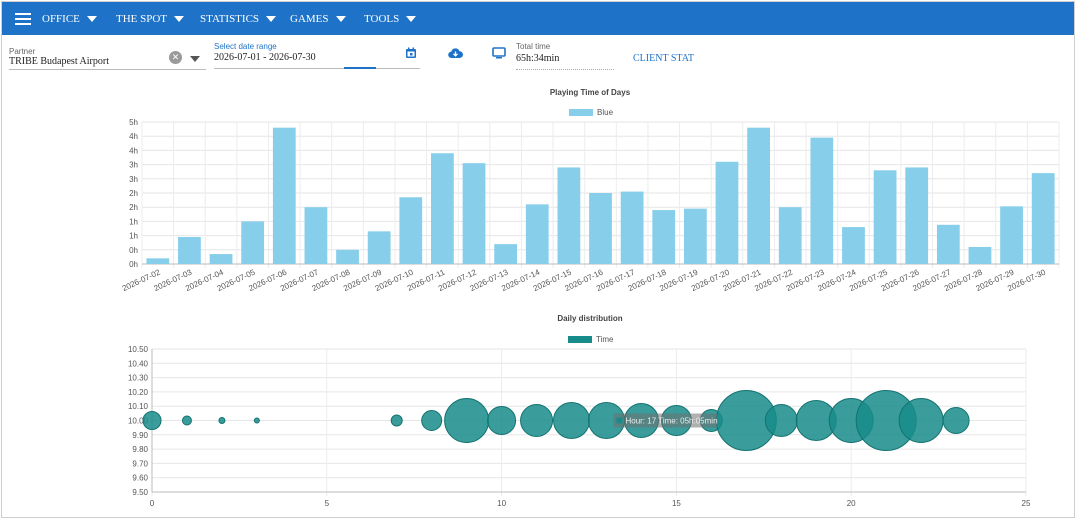 The width and height of the screenshot is (1076, 519). Describe the element at coordinates (140, 492) in the screenshot. I see `y-tick-label: 9.50` at that location.